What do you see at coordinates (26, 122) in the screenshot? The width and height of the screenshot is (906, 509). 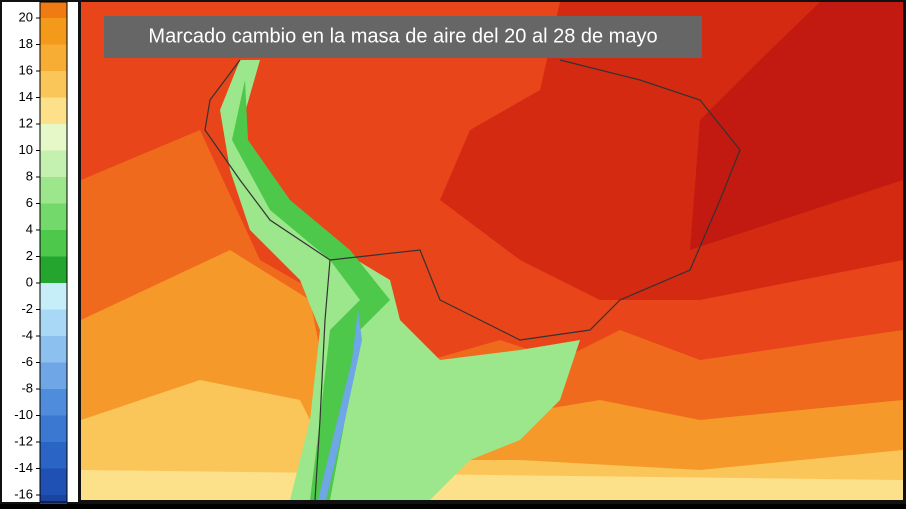 I see `tick-label: 12` at bounding box center [26, 122].